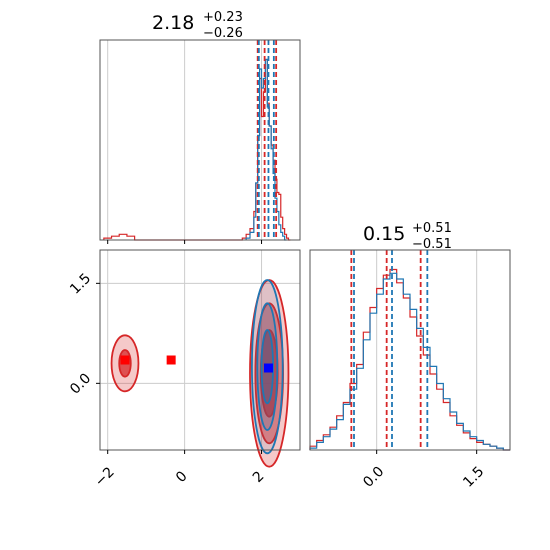 This screenshot has height=550, width=550. What do you see at coordinates (173, 23) in the screenshot?
I see `title-x-value: 2.18` at bounding box center [173, 23].